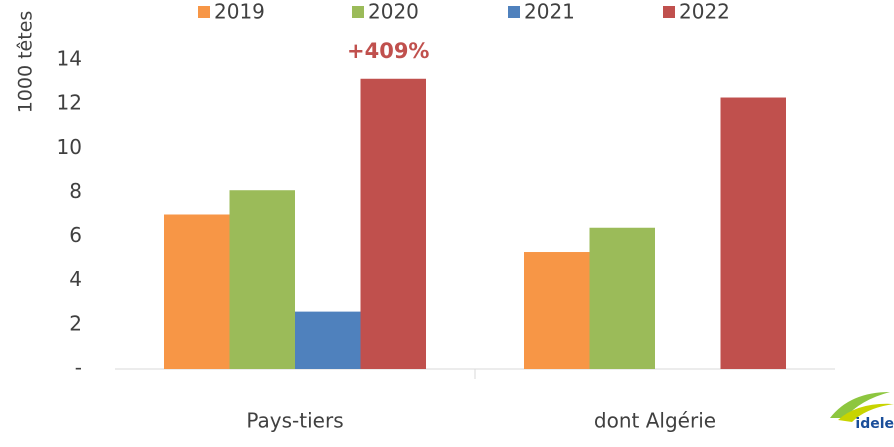 This screenshot has height=447, width=894. What do you see at coordinates (75, 323) in the screenshot?
I see `y-tick-label: 2` at bounding box center [75, 323].